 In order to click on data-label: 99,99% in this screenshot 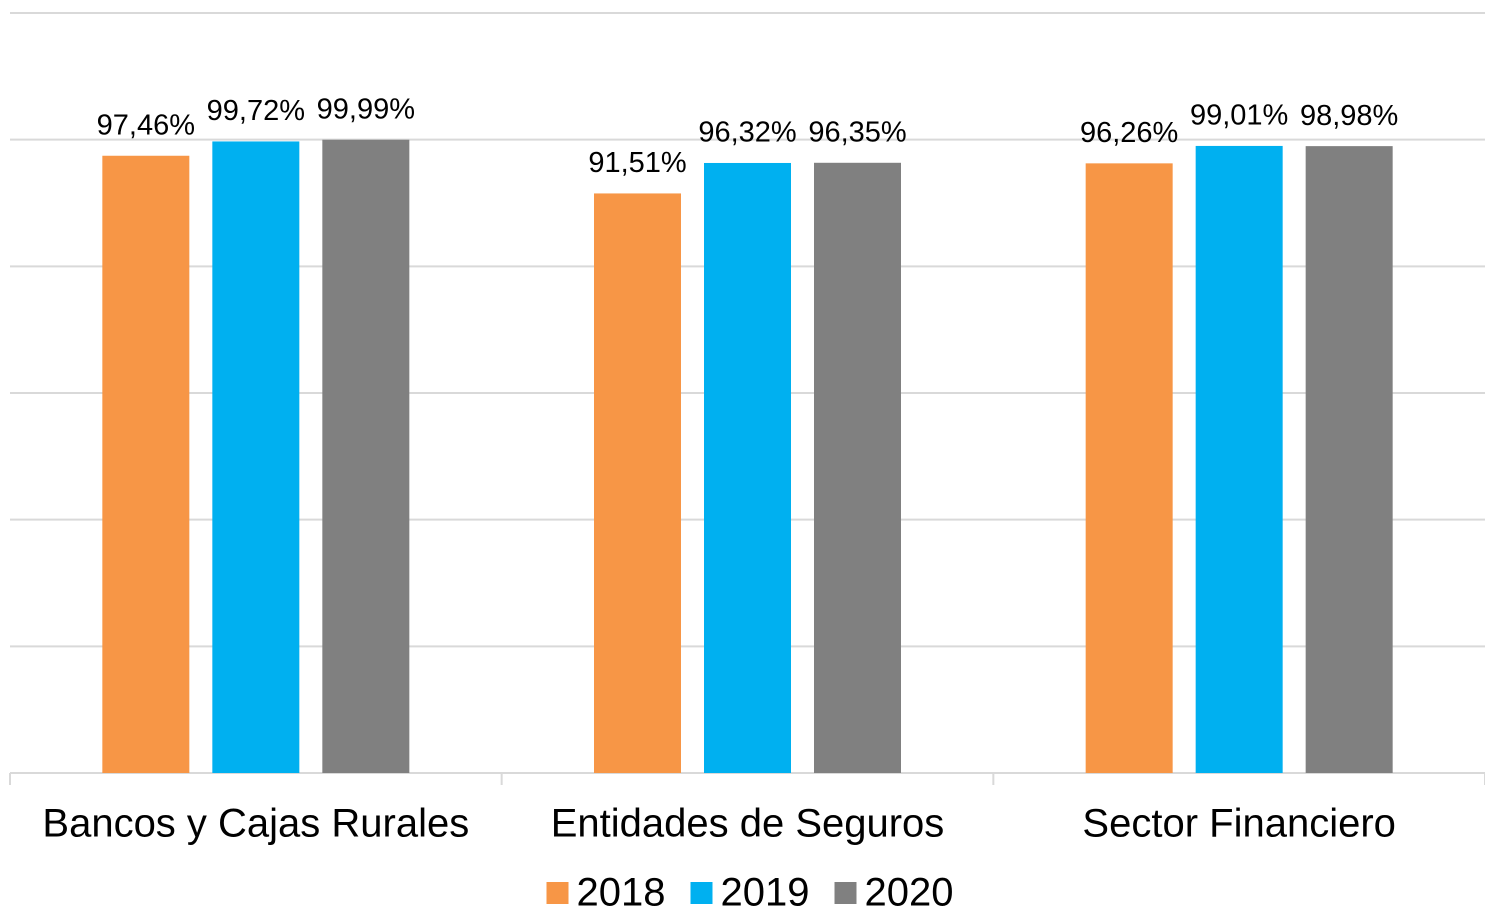, I will do `click(366, 109)`.